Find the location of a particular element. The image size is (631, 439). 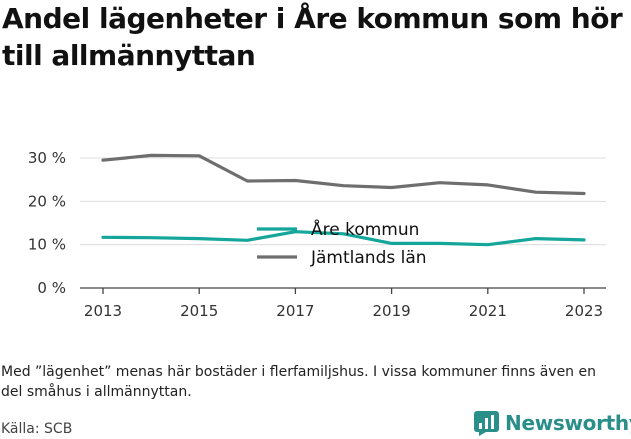

y-tick-label: 0 % is located at coordinates (51, 288).